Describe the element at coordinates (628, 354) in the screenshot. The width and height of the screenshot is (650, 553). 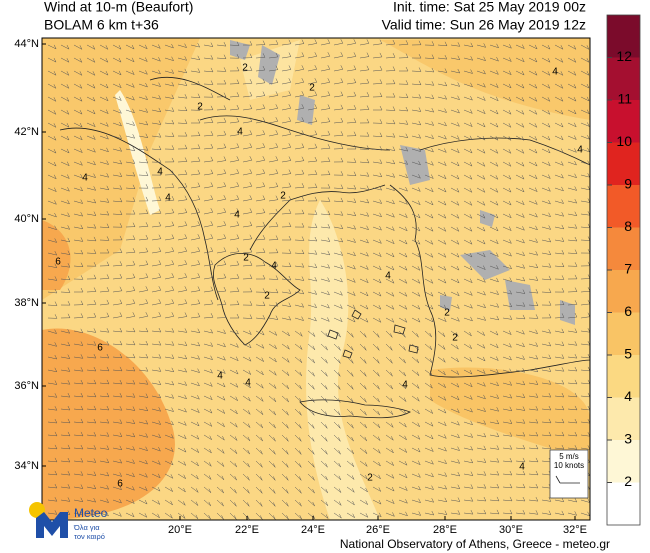
I see `colorbar-label: 5` at that location.